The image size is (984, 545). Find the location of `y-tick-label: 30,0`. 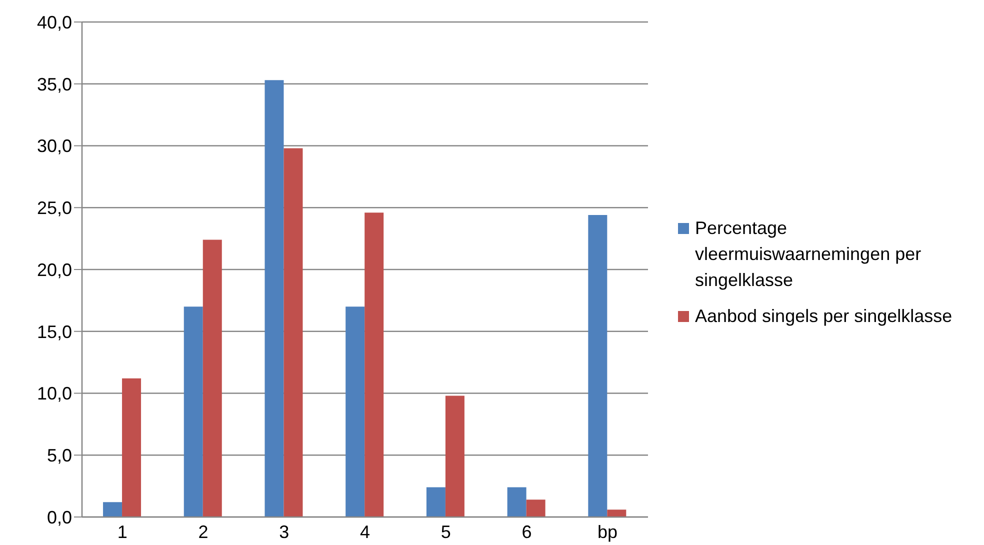

y-tick-label: 30,0 is located at coordinates (54, 146).